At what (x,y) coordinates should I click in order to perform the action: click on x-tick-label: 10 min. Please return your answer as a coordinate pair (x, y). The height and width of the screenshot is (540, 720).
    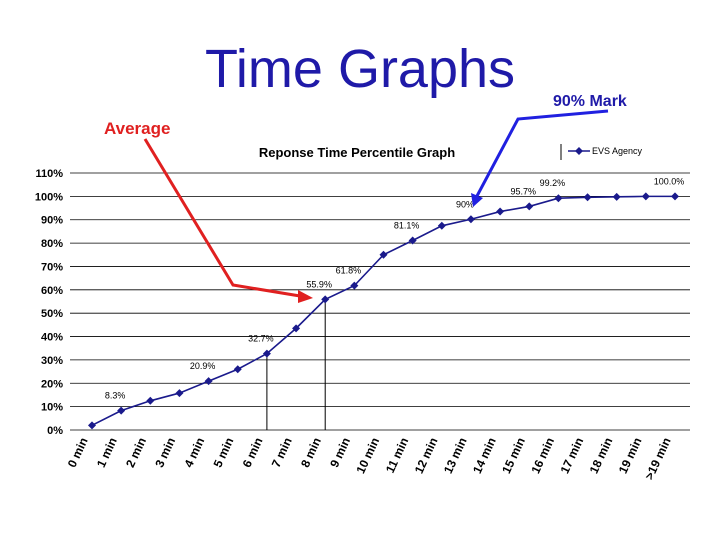
    Looking at the image, I should click on (367, 455).